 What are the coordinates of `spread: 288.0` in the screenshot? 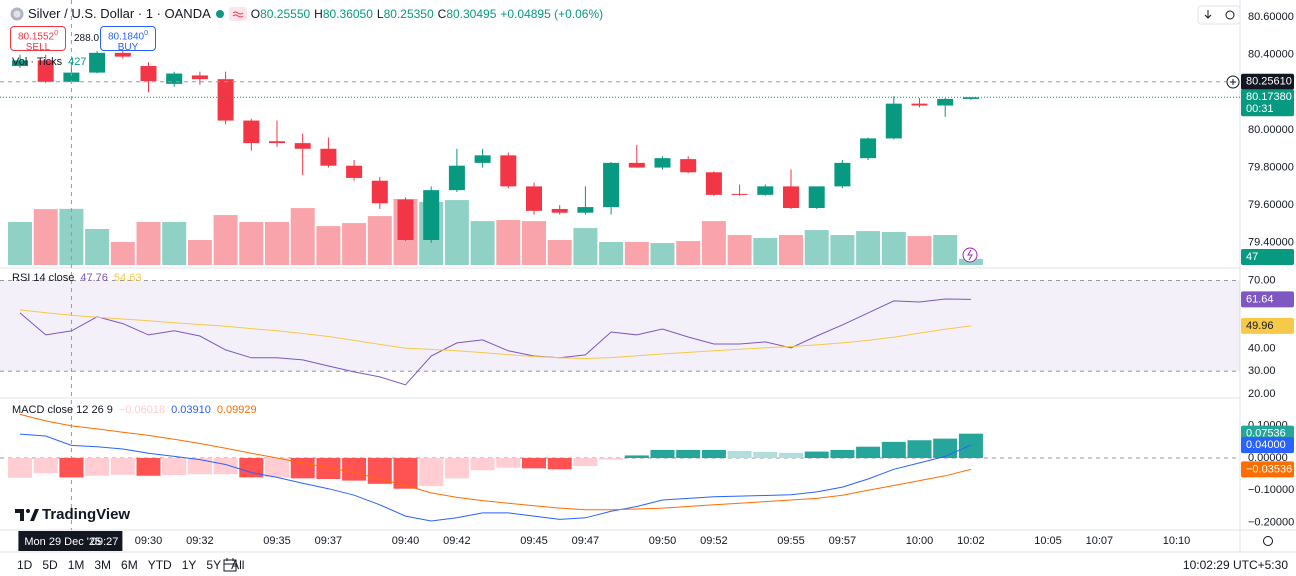 It's located at (87, 38).